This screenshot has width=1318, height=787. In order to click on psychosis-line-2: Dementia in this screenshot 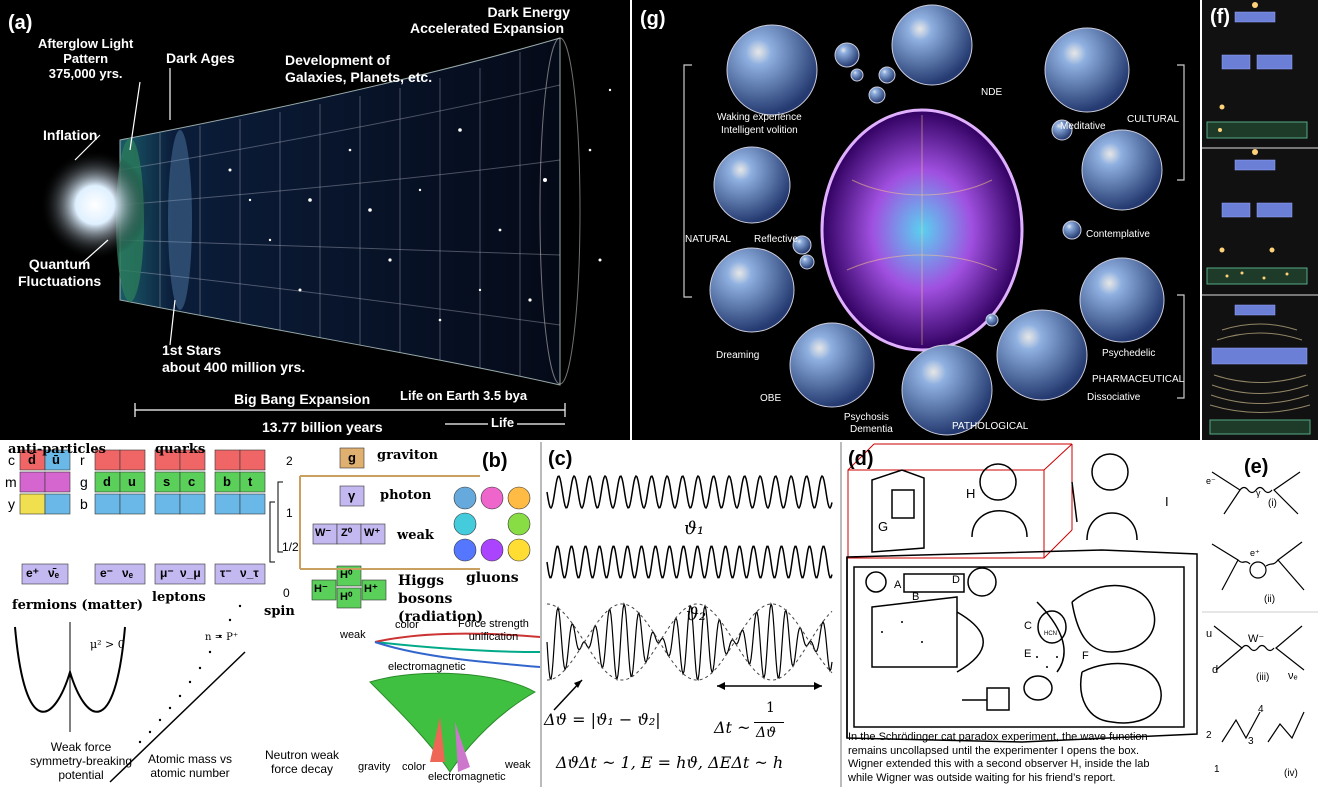, I will do `click(871, 429)`.